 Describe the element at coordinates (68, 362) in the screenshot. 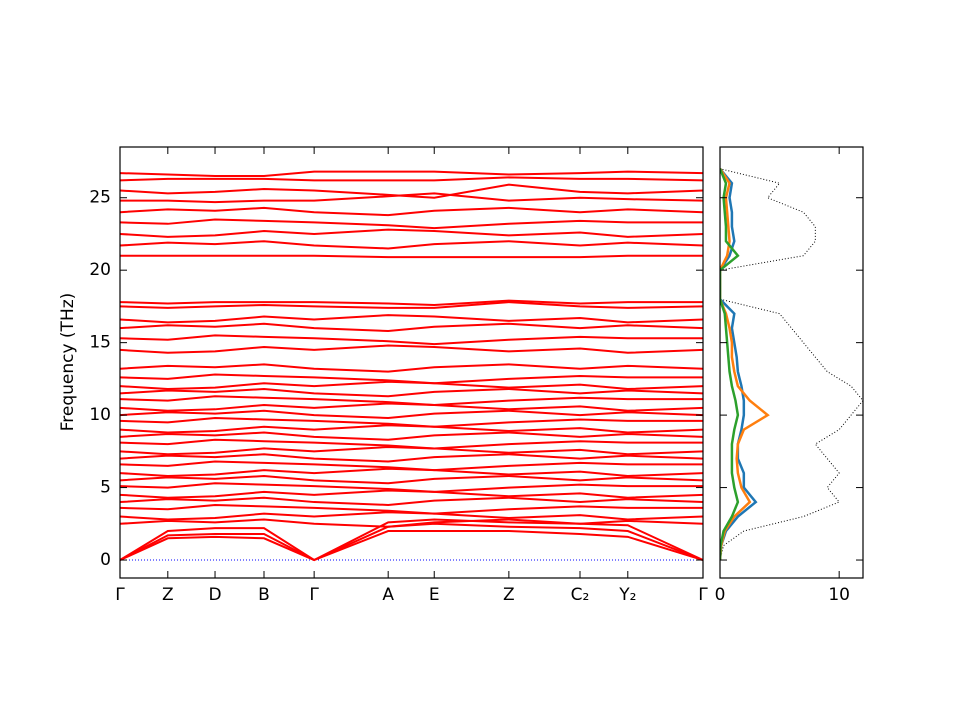

I see `y-axis-label: Frequency (THz)` at that location.